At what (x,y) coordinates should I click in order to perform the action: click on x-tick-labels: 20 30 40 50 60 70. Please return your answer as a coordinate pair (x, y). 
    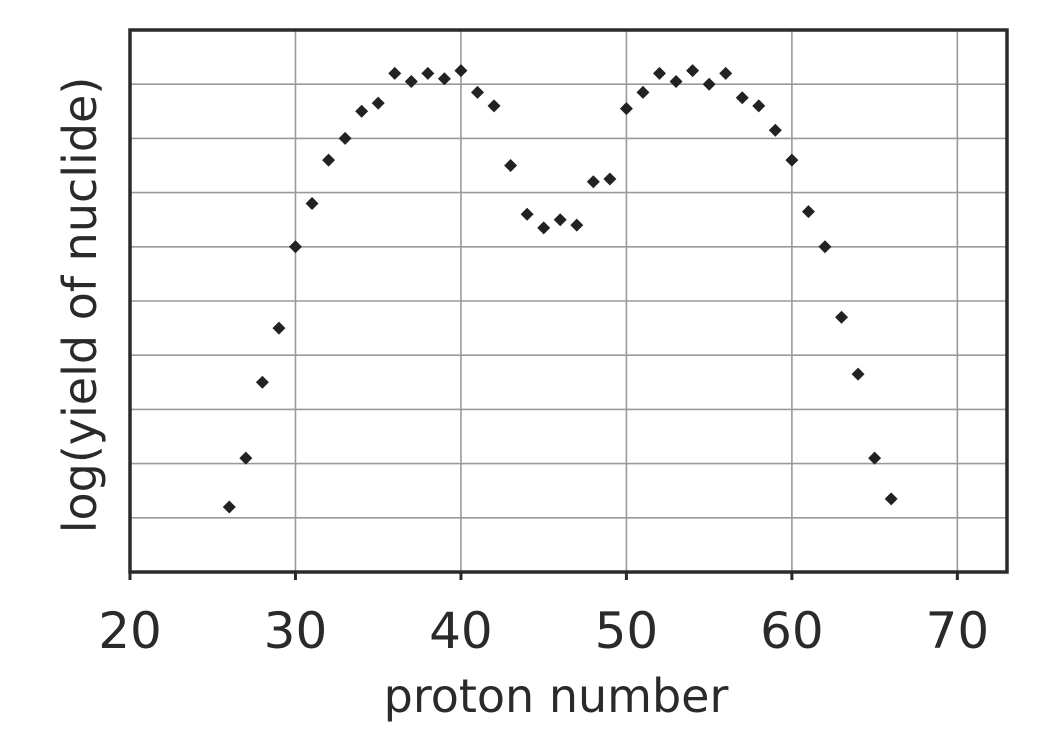
    Looking at the image, I should click on (543, 631).